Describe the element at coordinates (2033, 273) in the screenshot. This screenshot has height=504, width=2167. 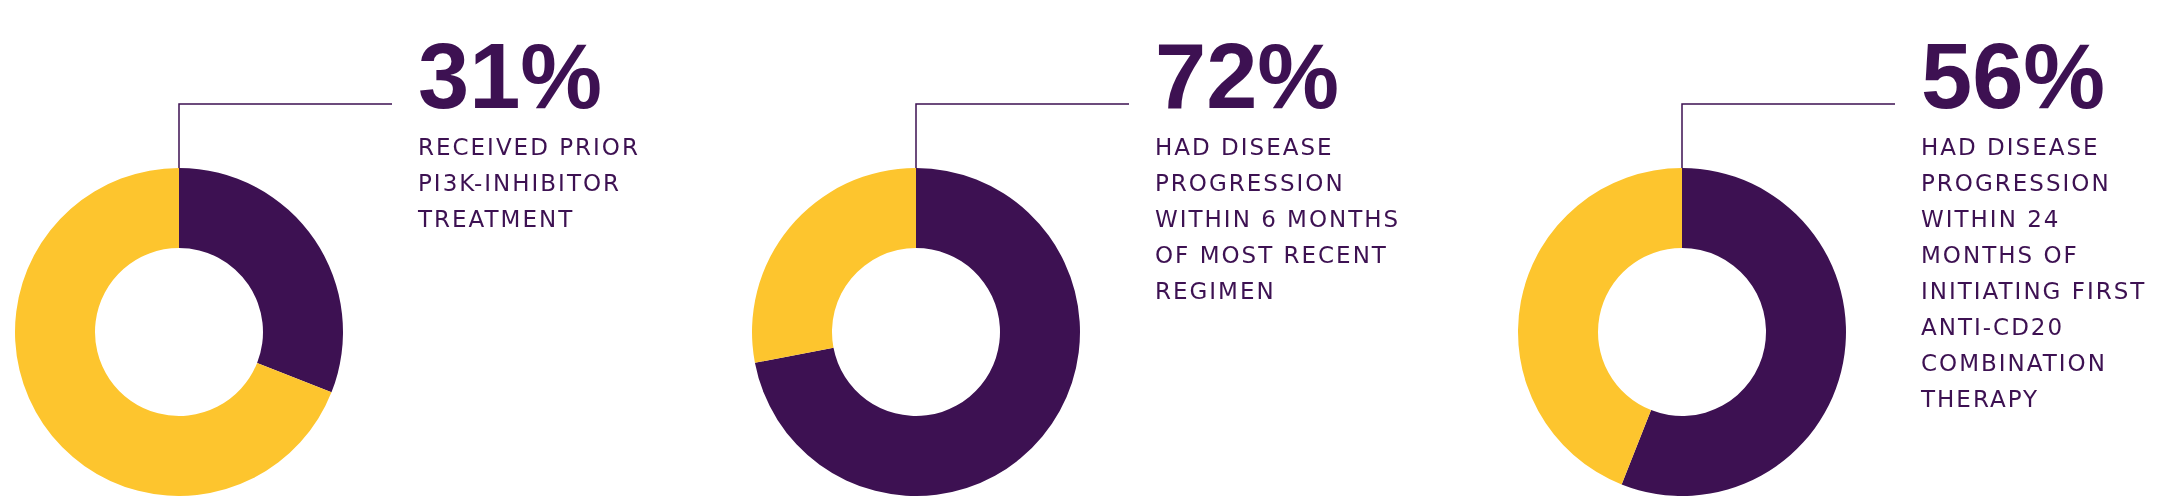
I see `text: HAD DISEASE PROGRESSION WITHIN 24 MONTHS OF INITIATING FIRST ANTI-CD20 COMBINATION THERAPY` at that location.